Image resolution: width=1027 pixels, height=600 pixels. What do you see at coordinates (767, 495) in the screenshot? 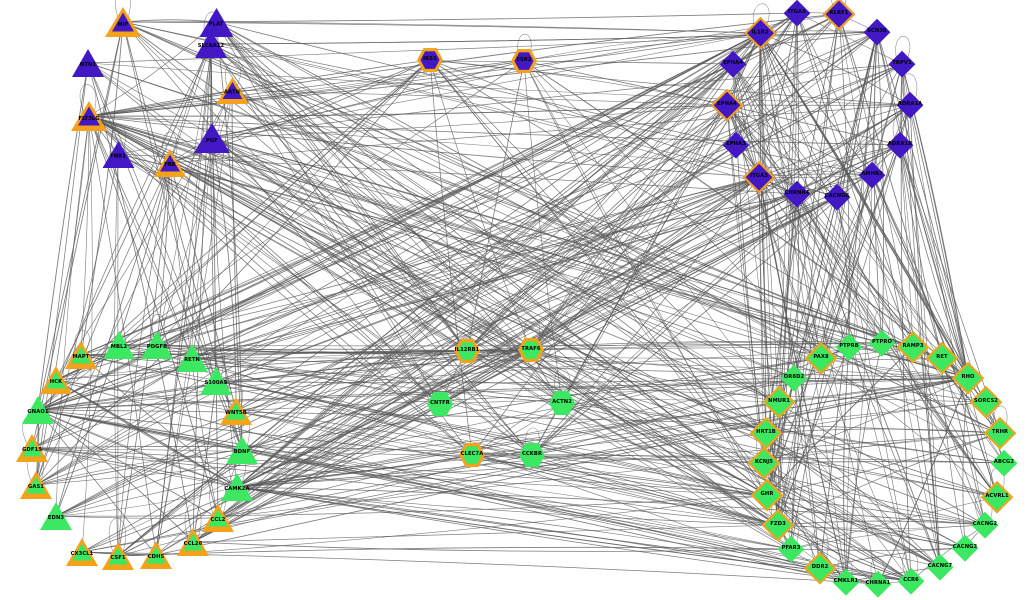
I see `graph-node-ghr: GHR` at bounding box center [767, 495].